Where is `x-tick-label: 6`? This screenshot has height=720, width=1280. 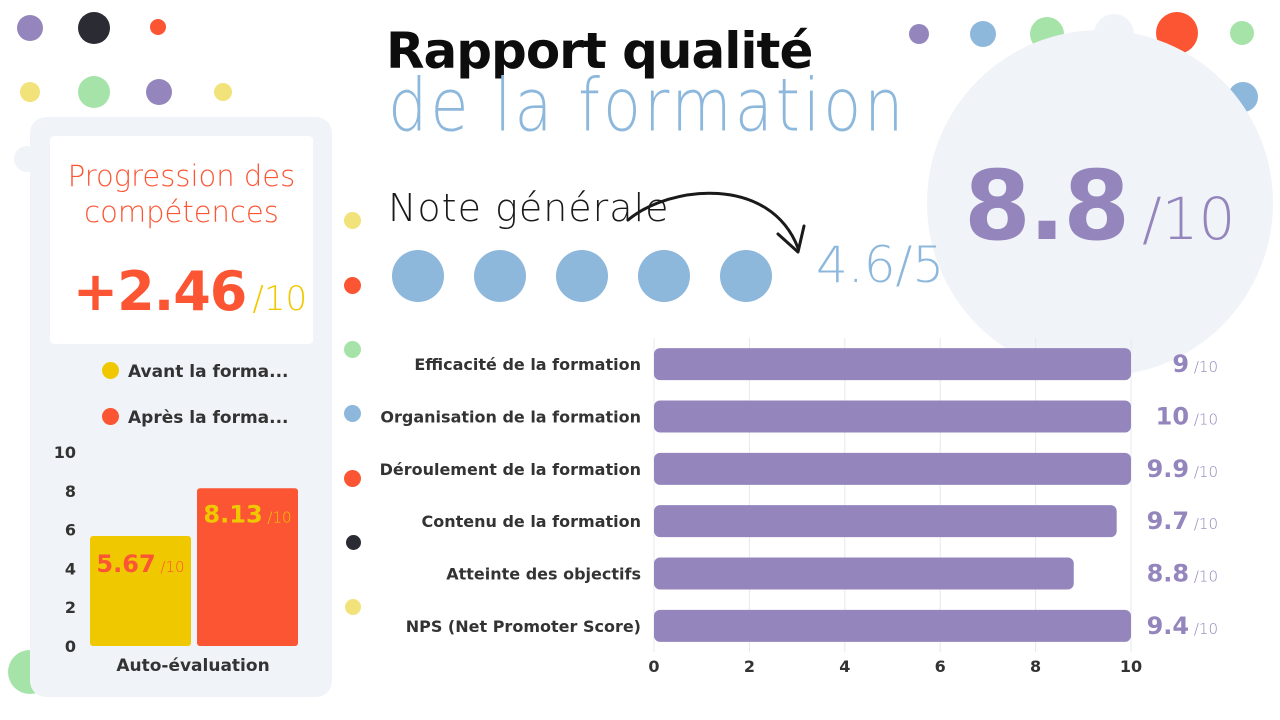 x-tick-label: 6 is located at coordinates (940, 666).